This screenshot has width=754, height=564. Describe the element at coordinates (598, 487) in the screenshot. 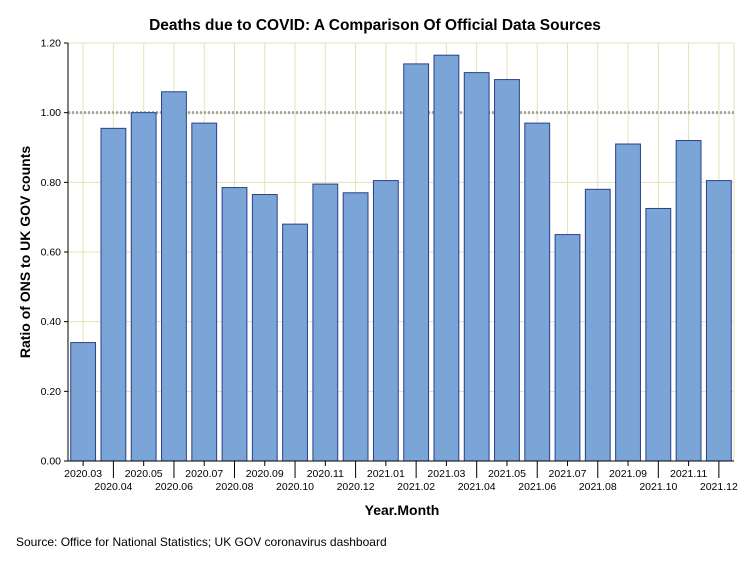

I see `x-tick-label: 2021.08` at that location.